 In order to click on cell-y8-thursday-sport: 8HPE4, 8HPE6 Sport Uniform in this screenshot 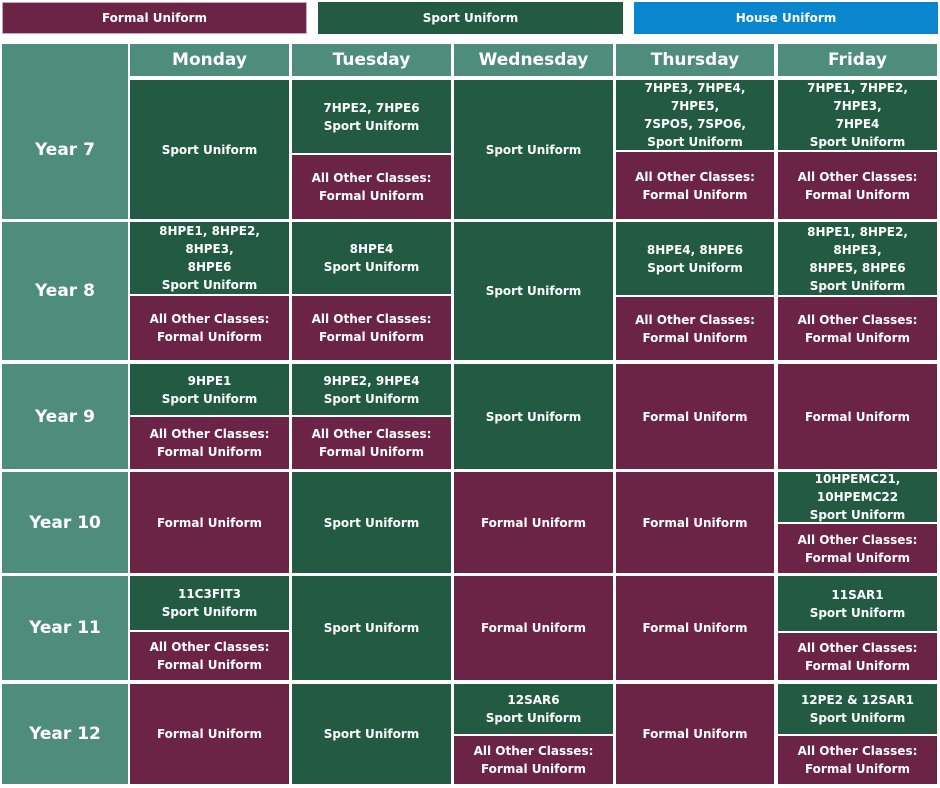, I will do `click(695, 258)`.